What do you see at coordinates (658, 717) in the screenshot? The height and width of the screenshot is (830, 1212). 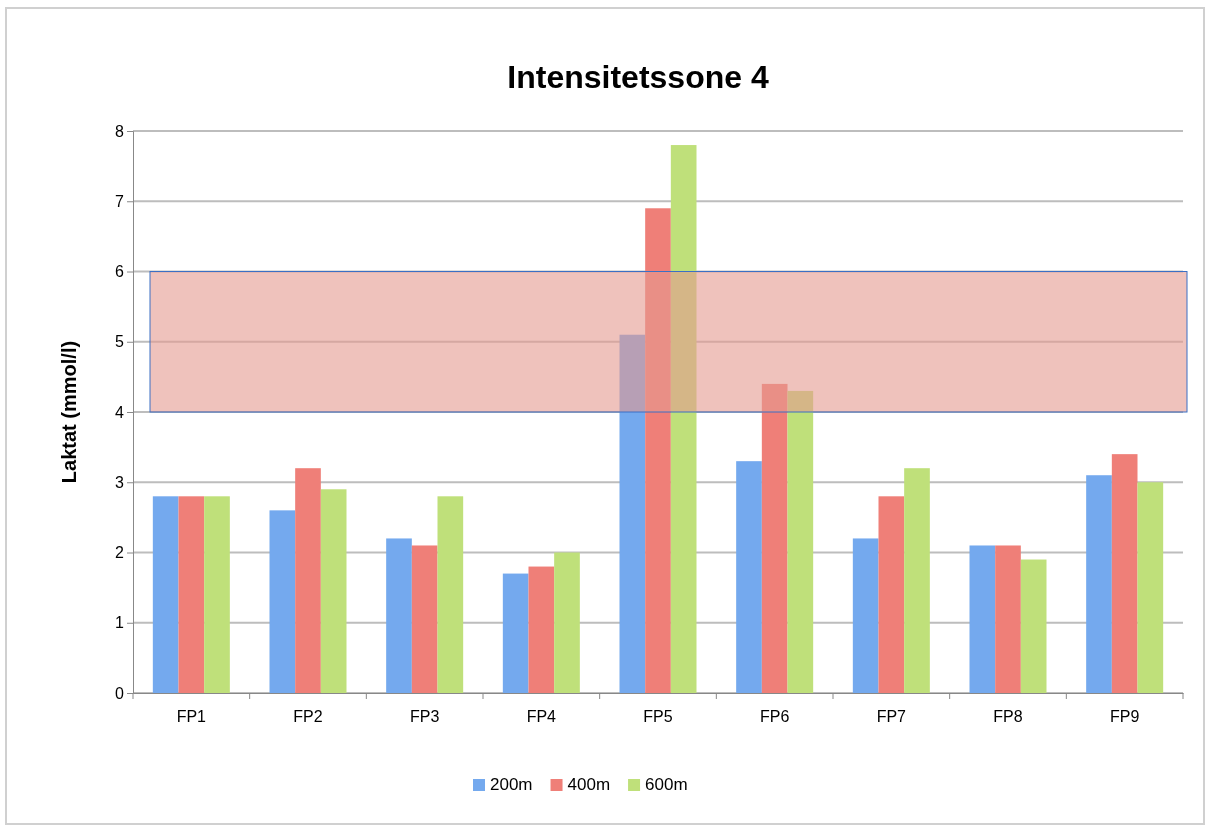 I see `x-tick-label: FP5` at bounding box center [658, 717].